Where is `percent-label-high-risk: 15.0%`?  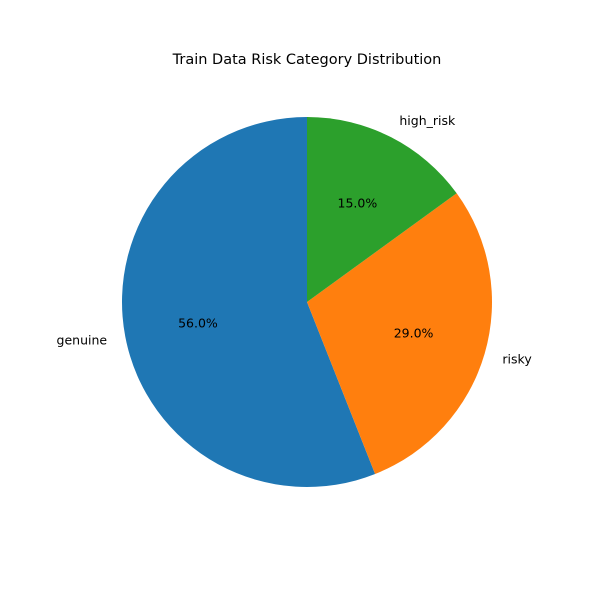
percent-label-high-risk: 15.0% is located at coordinates (358, 203).